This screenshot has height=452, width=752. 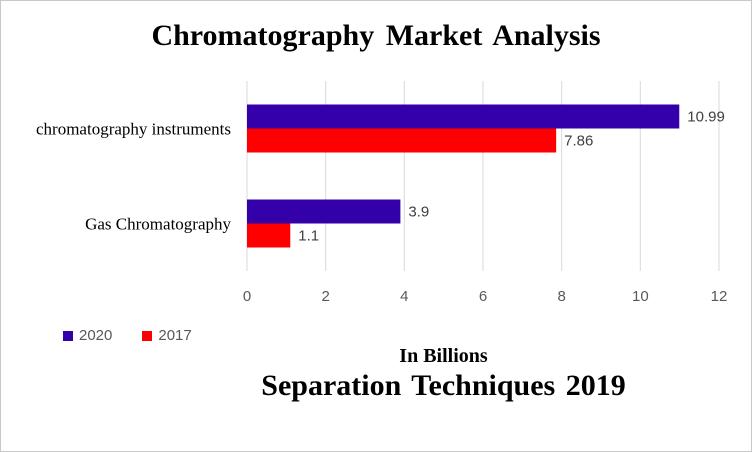 What do you see at coordinates (158, 224) in the screenshot?
I see `category-label: Gas Chromatography` at bounding box center [158, 224].